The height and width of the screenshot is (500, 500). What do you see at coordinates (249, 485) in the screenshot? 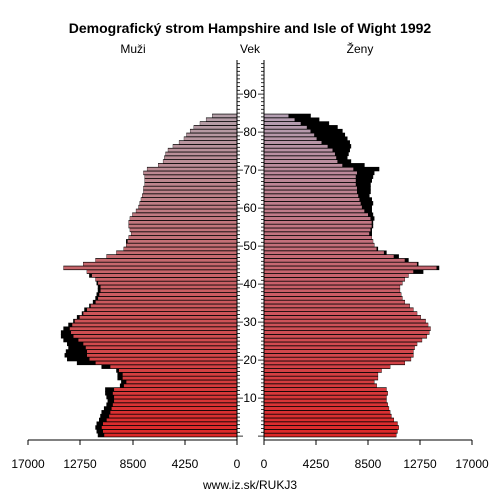
I see `source-label: www.iz.sk/RUKJ3` at bounding box center [249, 485].